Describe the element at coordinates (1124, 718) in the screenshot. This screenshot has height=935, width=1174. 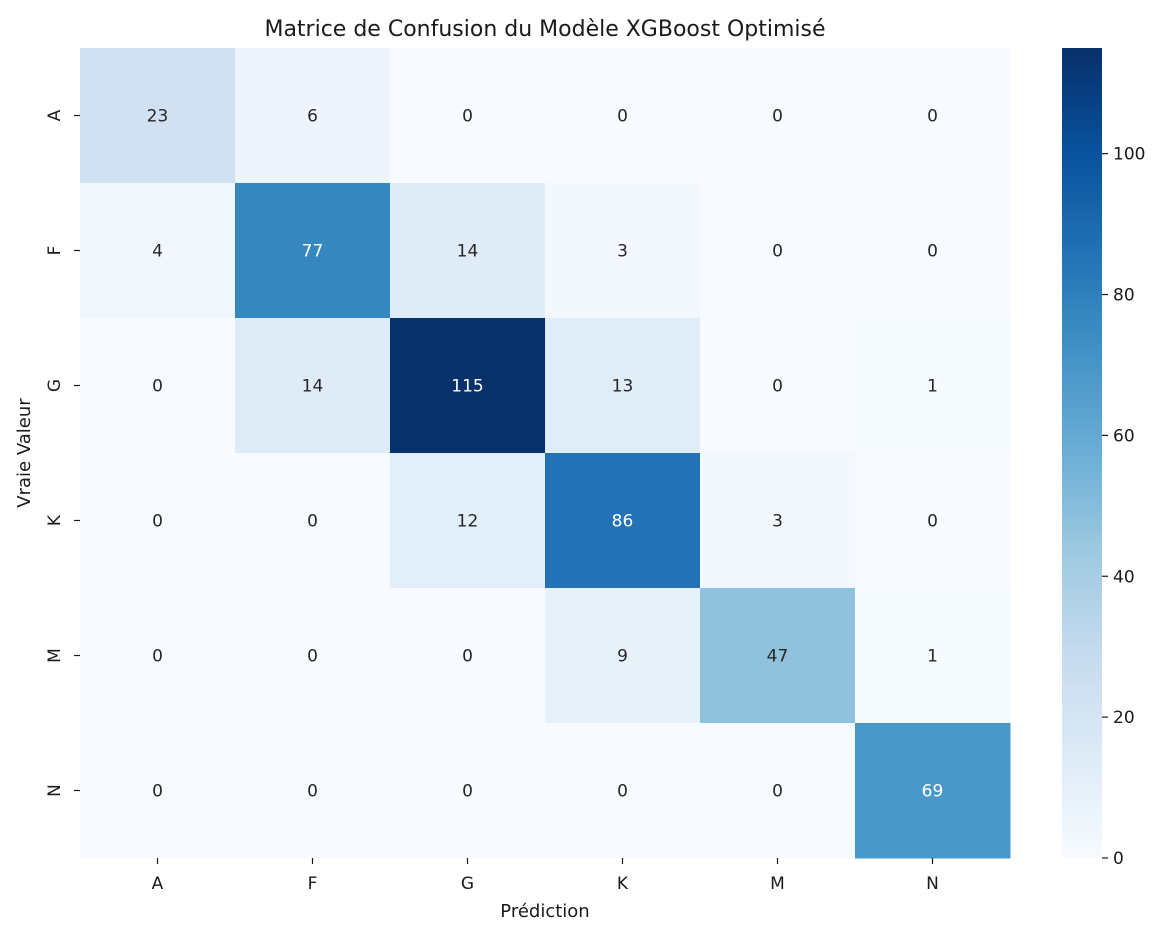
I see `colorbar-tick-label: 20` at that location.